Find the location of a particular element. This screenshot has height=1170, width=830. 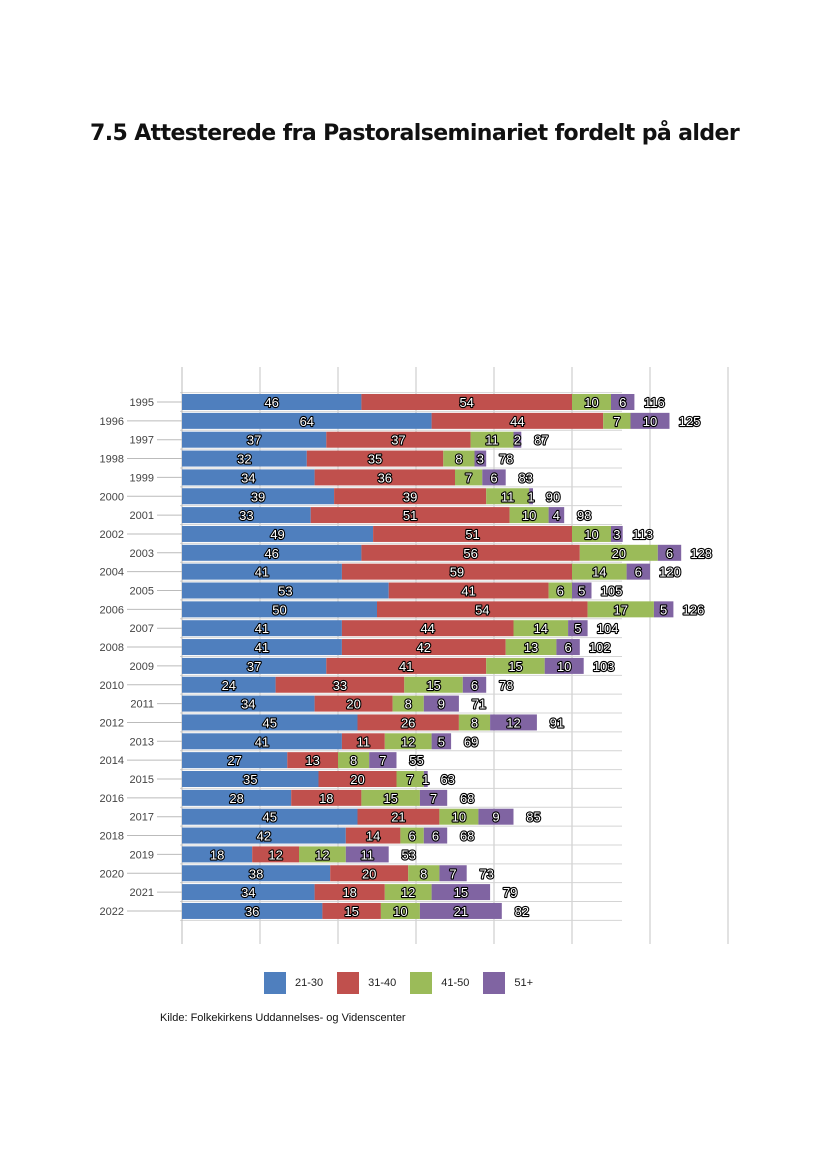

bar-label-31-40-2015: 20 is located at coordinates (357, 779).